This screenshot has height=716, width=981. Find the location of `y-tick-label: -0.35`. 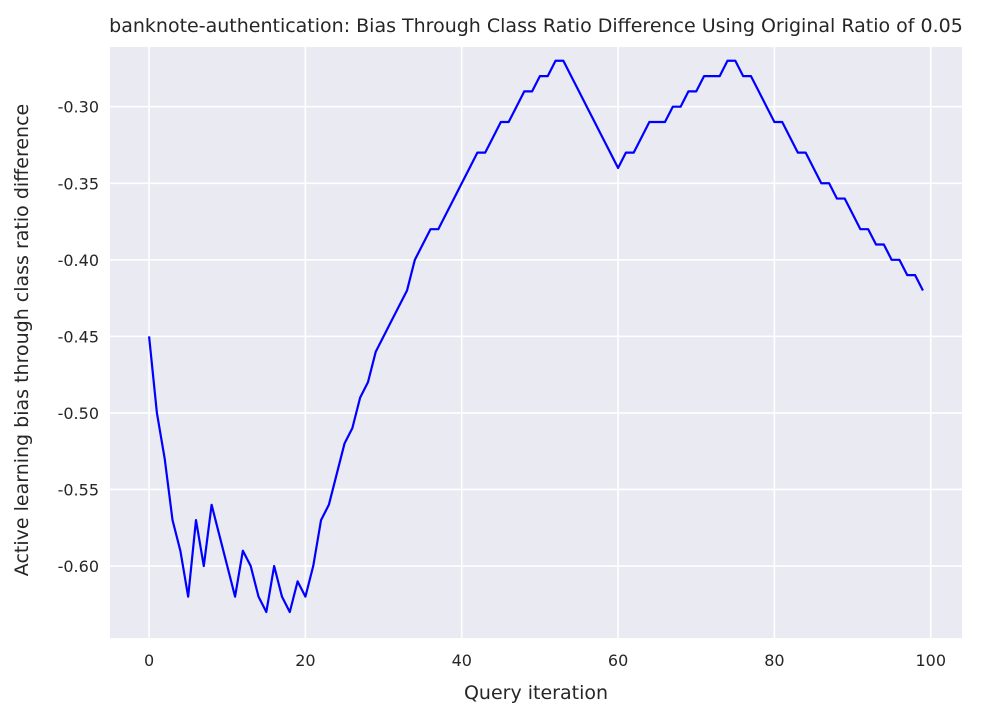

y-tick-label: -0.35 is located at coordinates (78, 183).